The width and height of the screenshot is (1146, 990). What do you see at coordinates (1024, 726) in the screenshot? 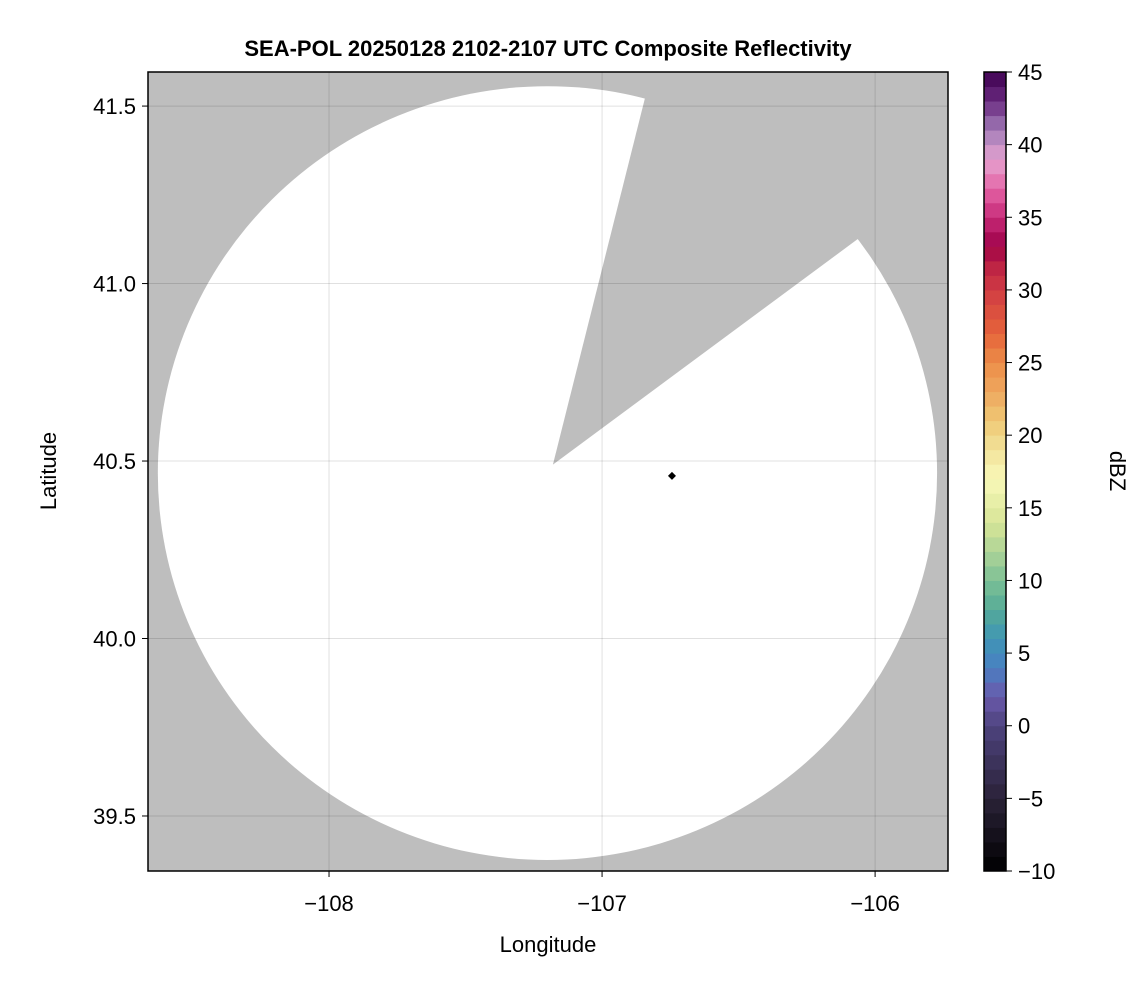
I see `colorbar-tick-label: 0` at bounding box center [1024, 726].